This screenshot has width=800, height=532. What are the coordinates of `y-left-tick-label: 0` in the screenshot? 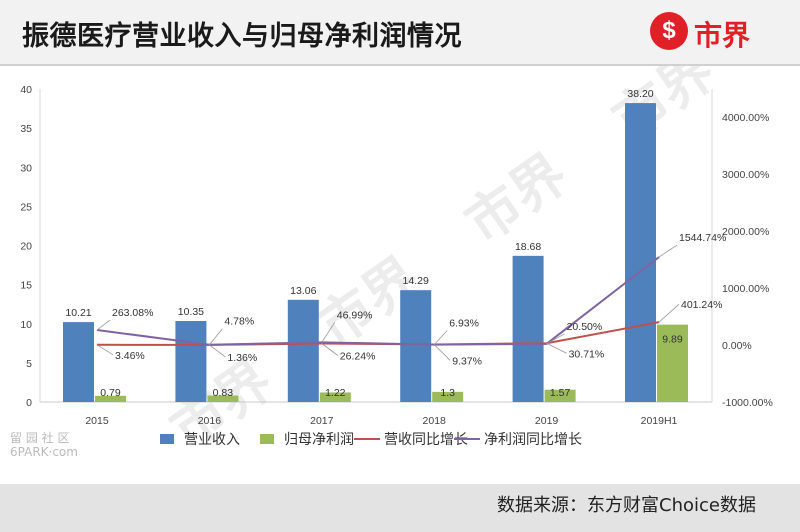 It's located at (29, 403).